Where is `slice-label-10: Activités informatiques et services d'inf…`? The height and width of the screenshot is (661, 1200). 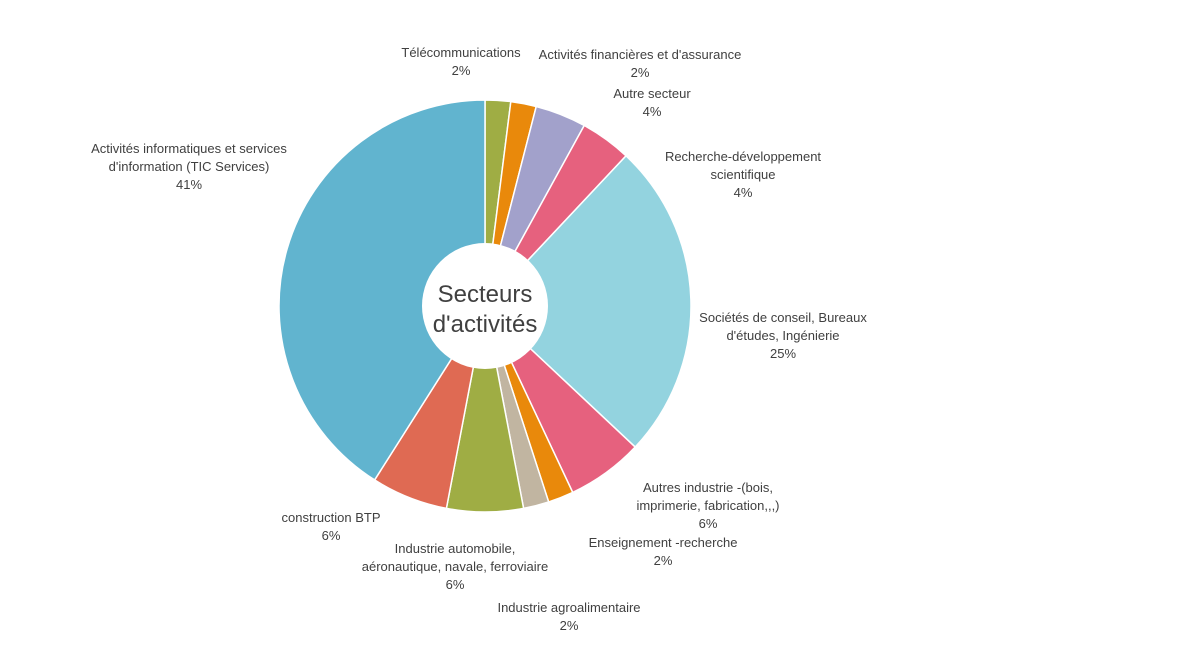 slice-label-10: Activités informatiques et services d'inf… is located at coordinates (189, 166).